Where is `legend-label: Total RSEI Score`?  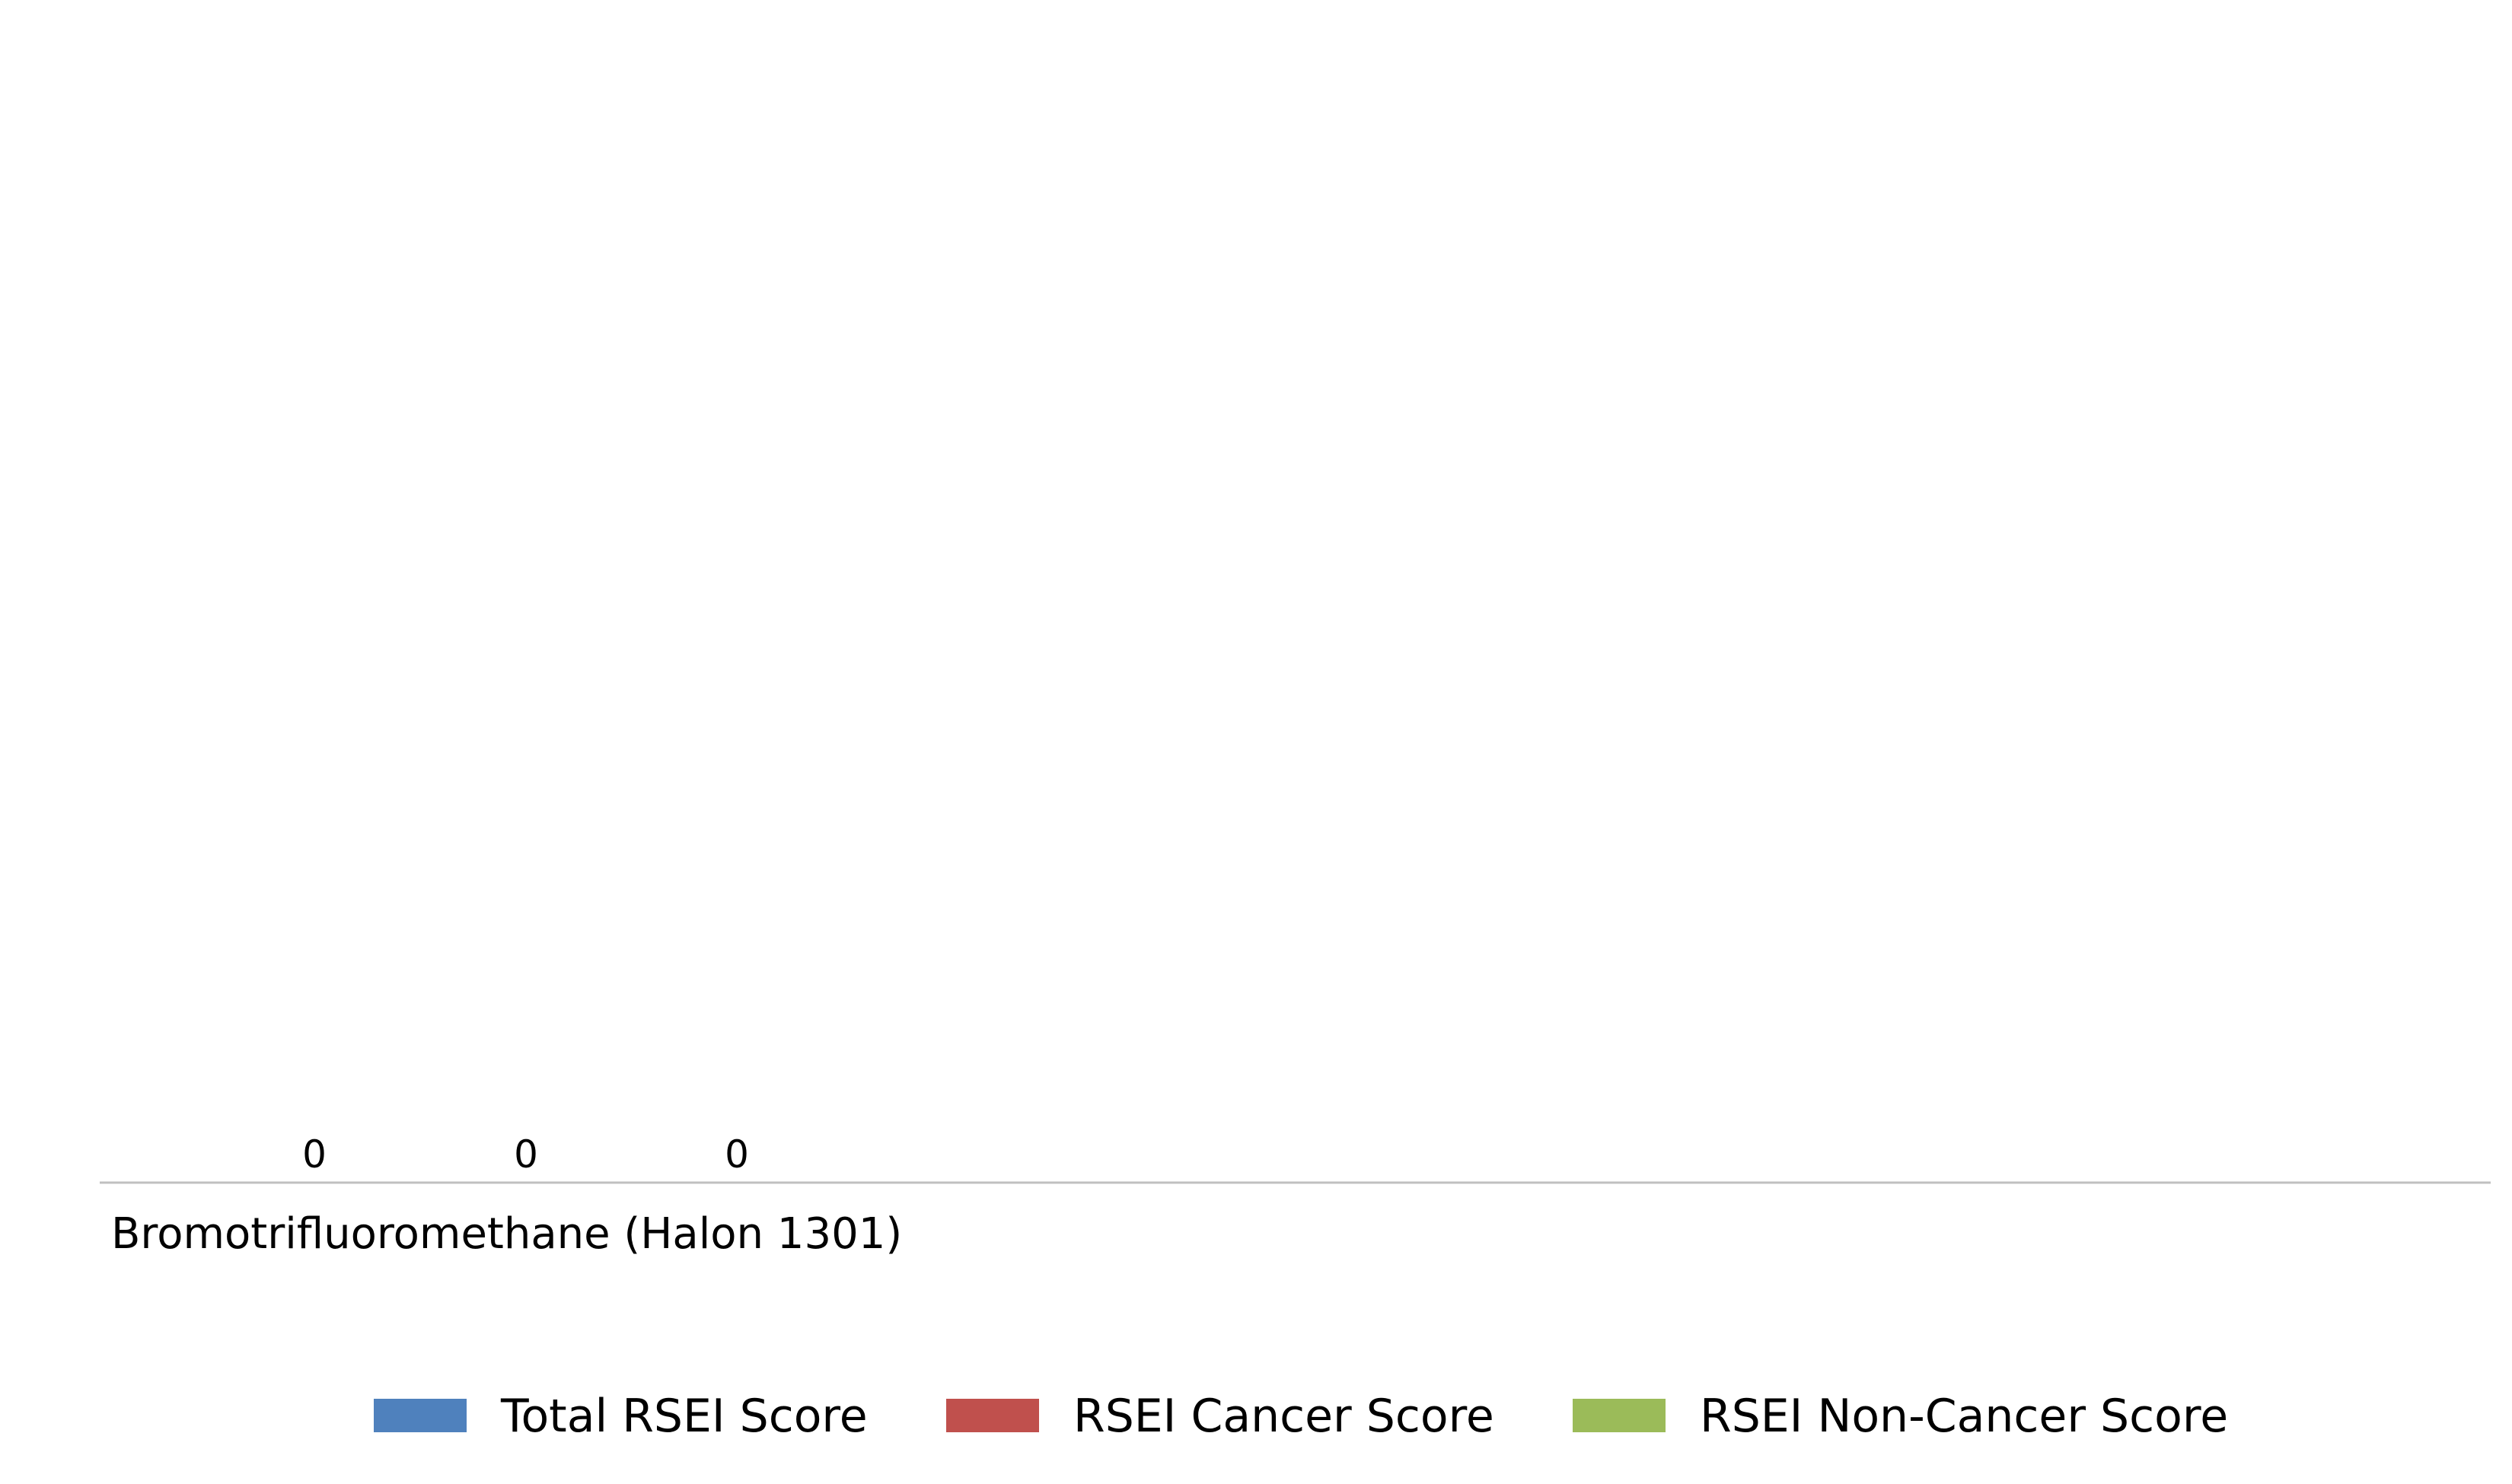 legend-label: Total RSEI Score is located at coordinates (684, 1416).